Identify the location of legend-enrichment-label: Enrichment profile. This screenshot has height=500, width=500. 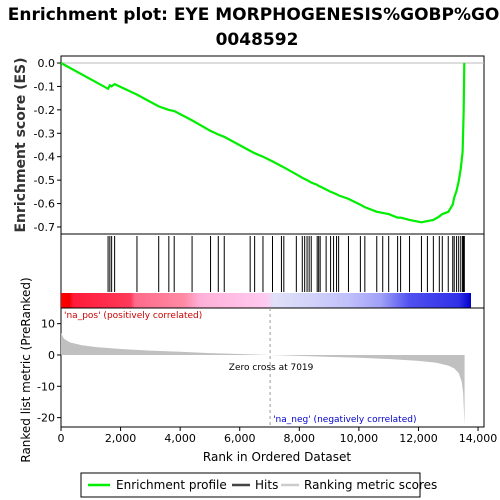
(171, 485).